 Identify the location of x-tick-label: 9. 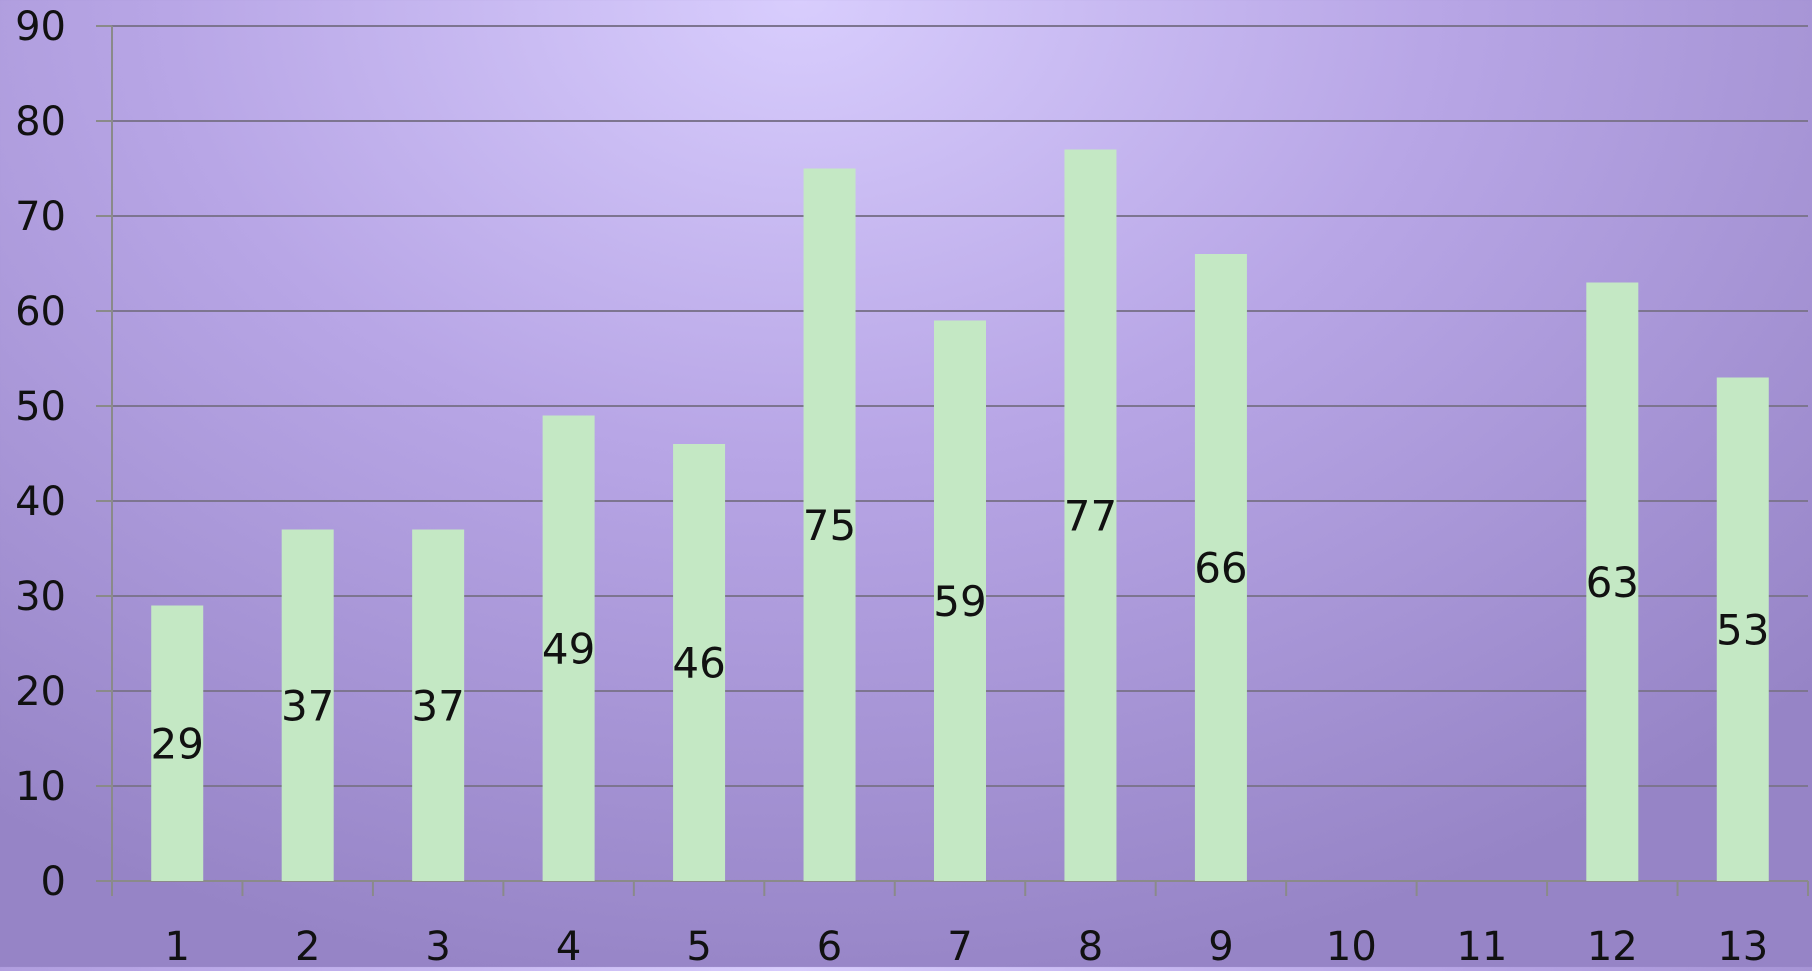
(1220, 945).